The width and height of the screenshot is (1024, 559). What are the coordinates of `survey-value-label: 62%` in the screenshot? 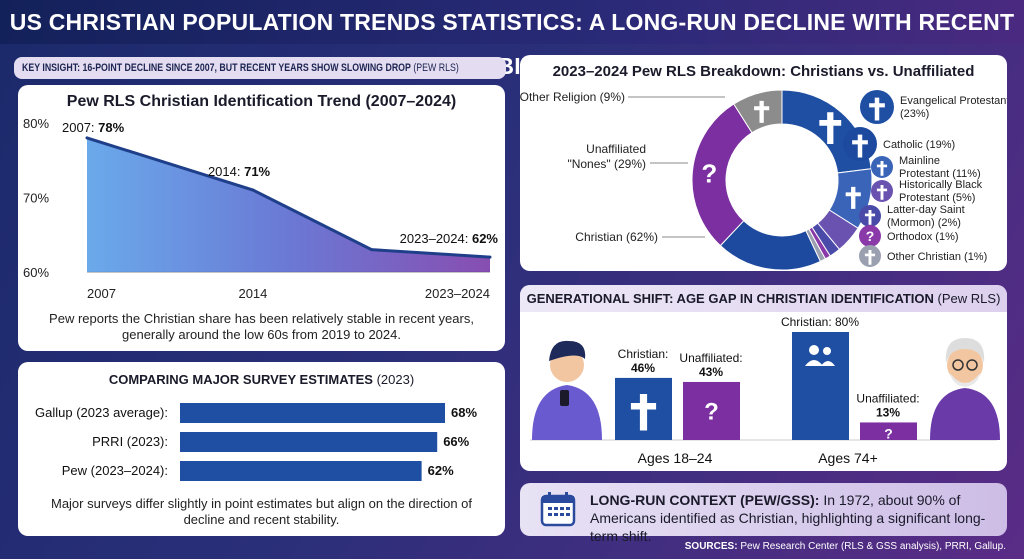 It's located at (441, 470).